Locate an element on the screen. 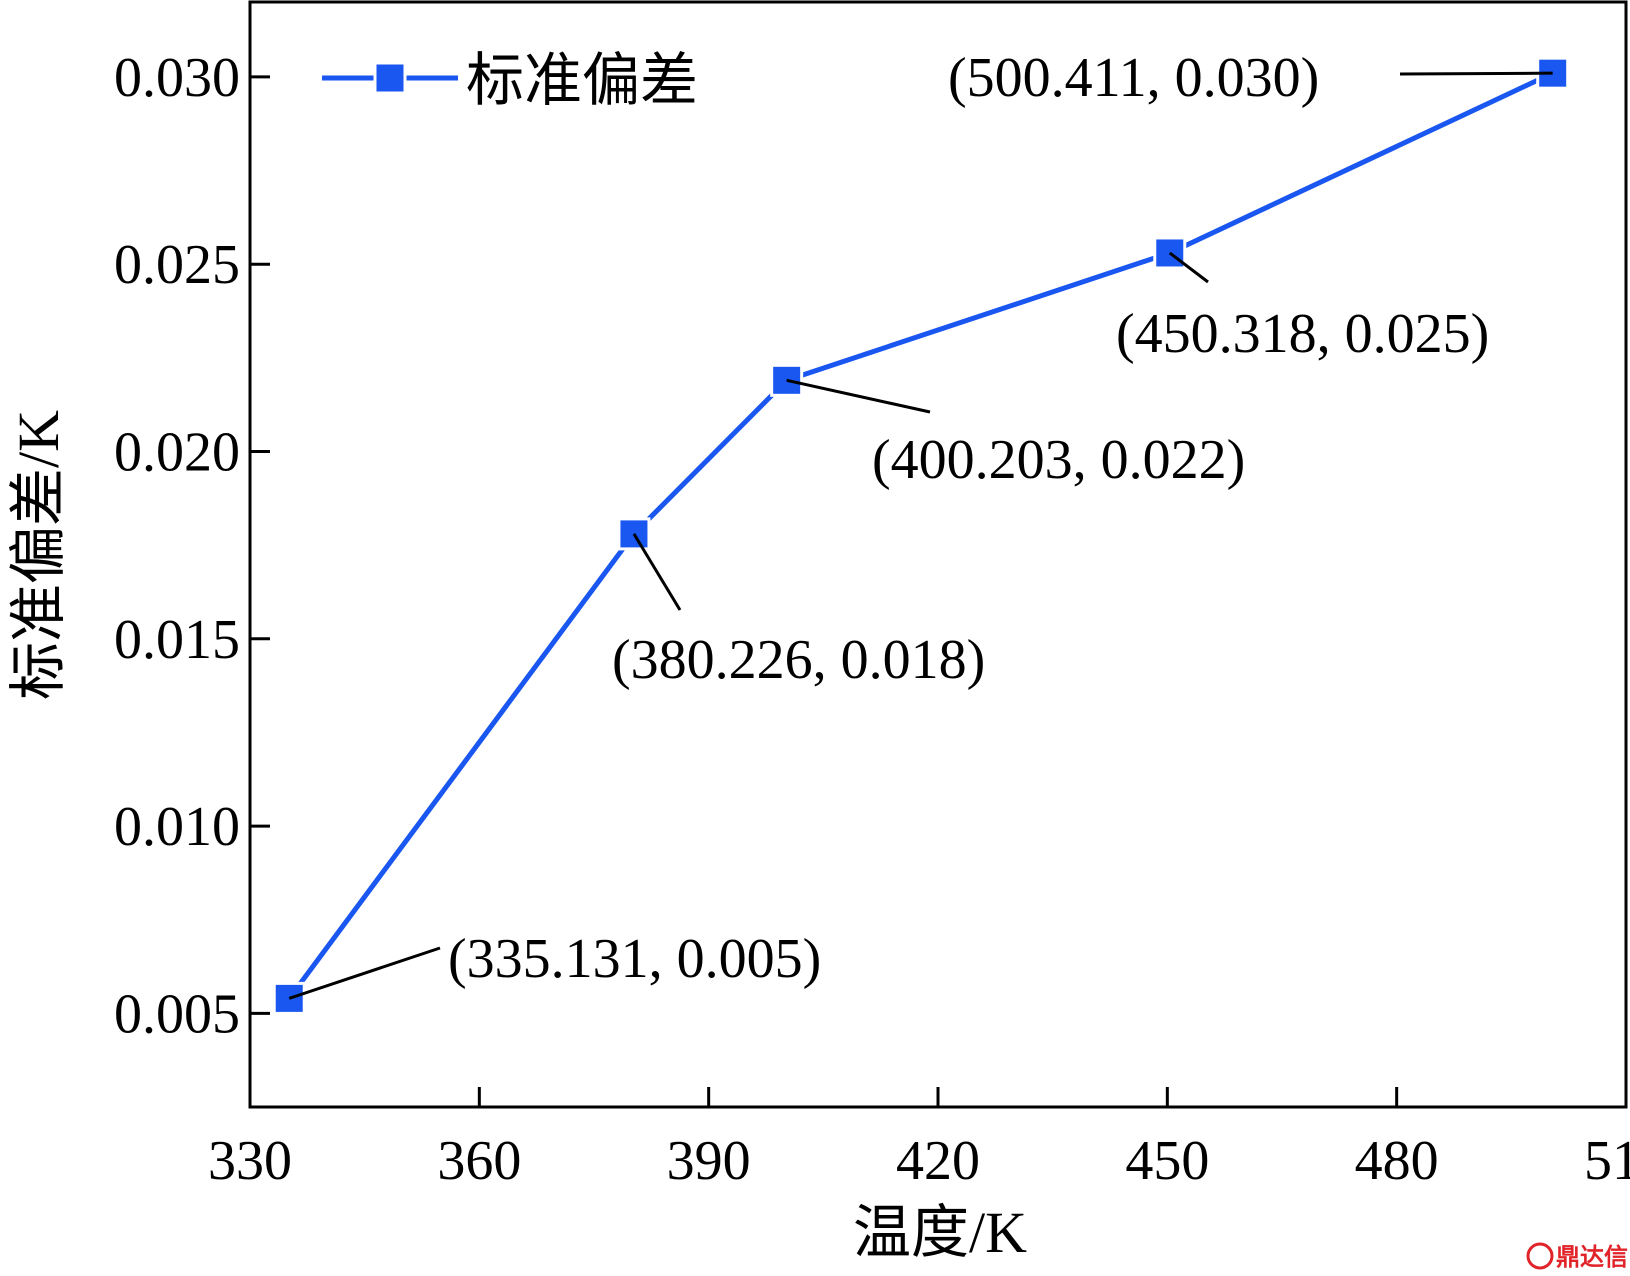 The image size is (1630, 1276). legend-marker is located at coordinates (390, 78).